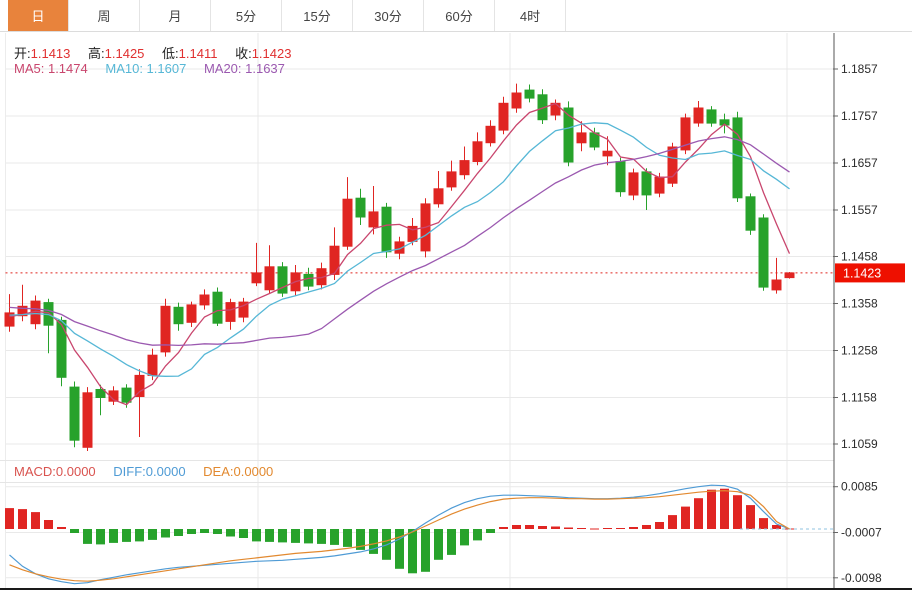 This screenshot has width=912, height=595. I want to click on axis-tick-label: 1.1657, so click(859, 163).